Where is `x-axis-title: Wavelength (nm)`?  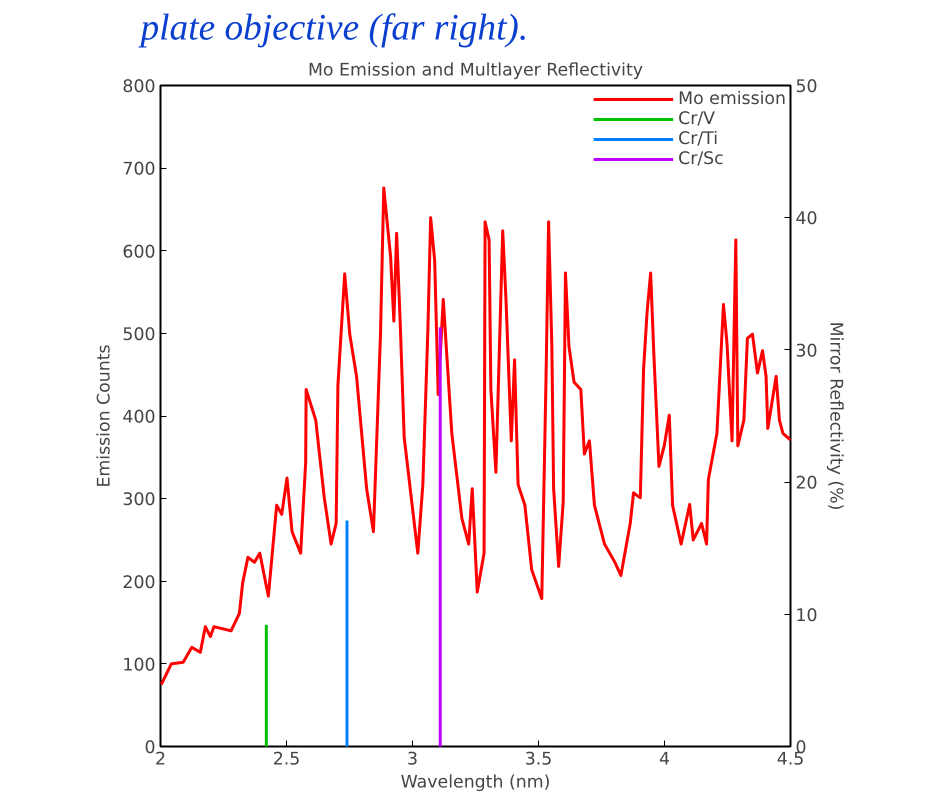
x-axis-title: Wavelength (nm) is located at coordinates (475, 782).